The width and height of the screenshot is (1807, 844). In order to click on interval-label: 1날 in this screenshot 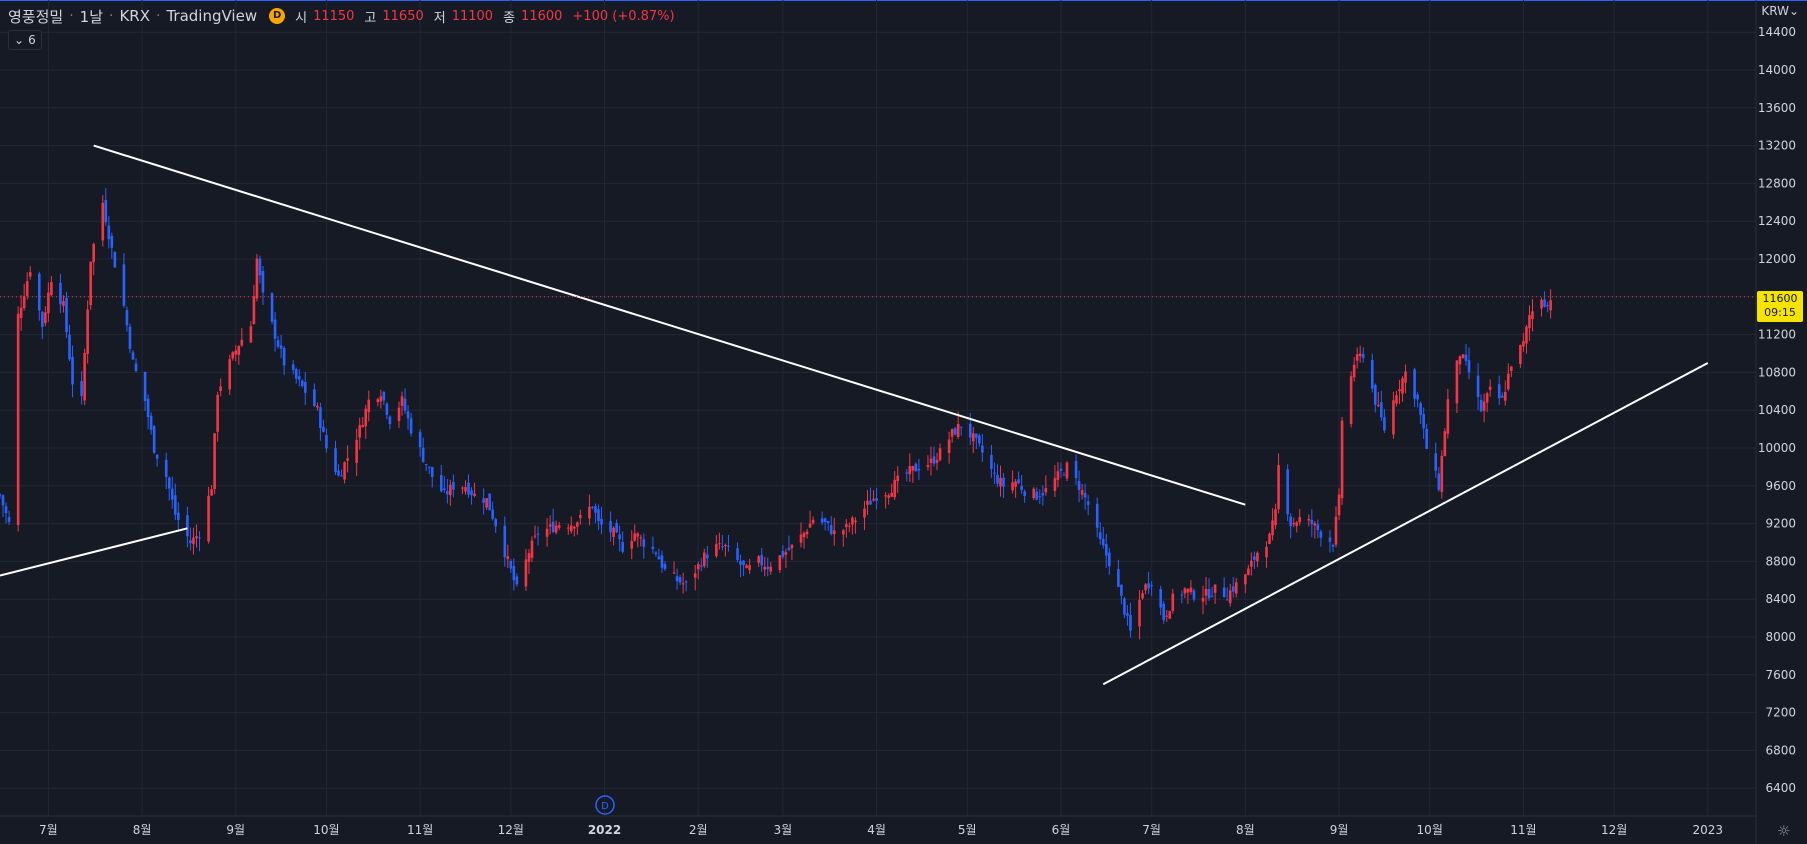, I will do `click(91, 16)`.